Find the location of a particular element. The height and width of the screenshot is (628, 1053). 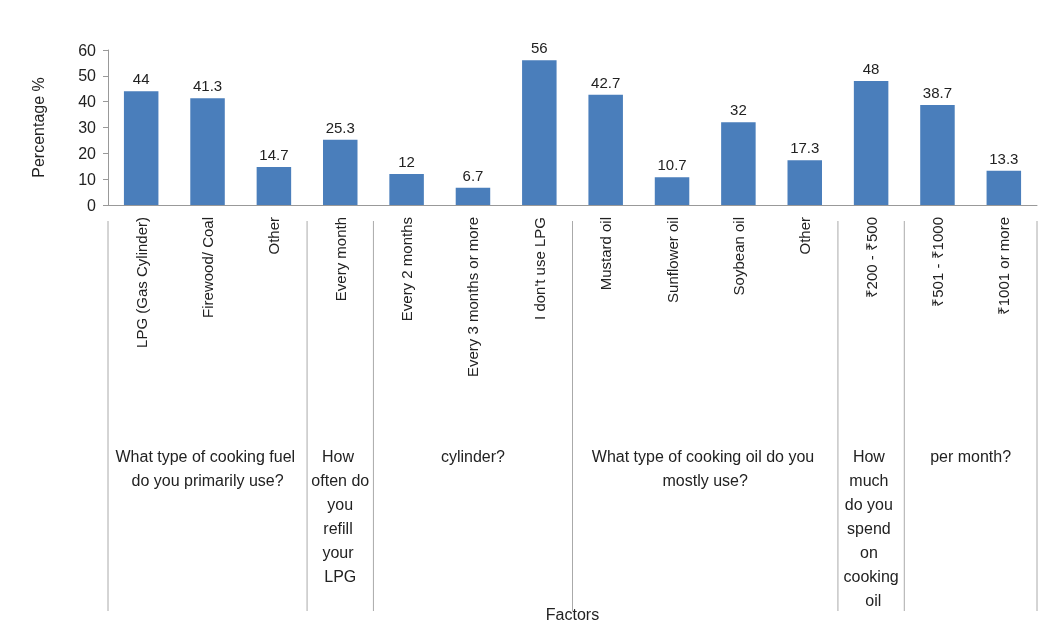

x-tick-label: ₹1001 or more is located at coordinates (1004, 266).